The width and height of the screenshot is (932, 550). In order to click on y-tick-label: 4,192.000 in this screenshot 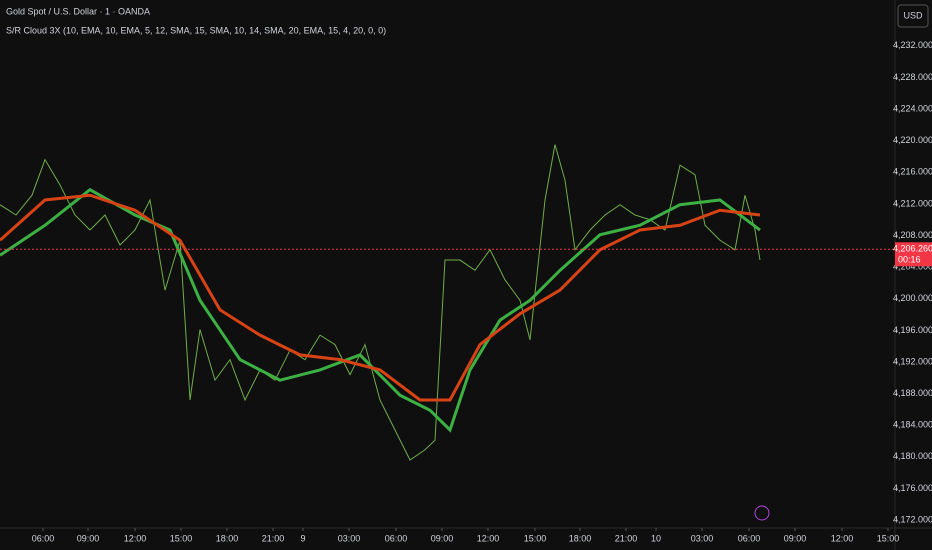, I will do `click(912, 361)`.